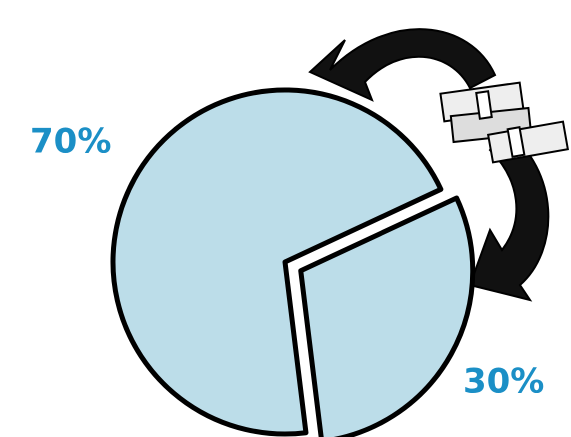 The image size is (571, 437). I want to click on slice-label: 30%, so click(503, 382).